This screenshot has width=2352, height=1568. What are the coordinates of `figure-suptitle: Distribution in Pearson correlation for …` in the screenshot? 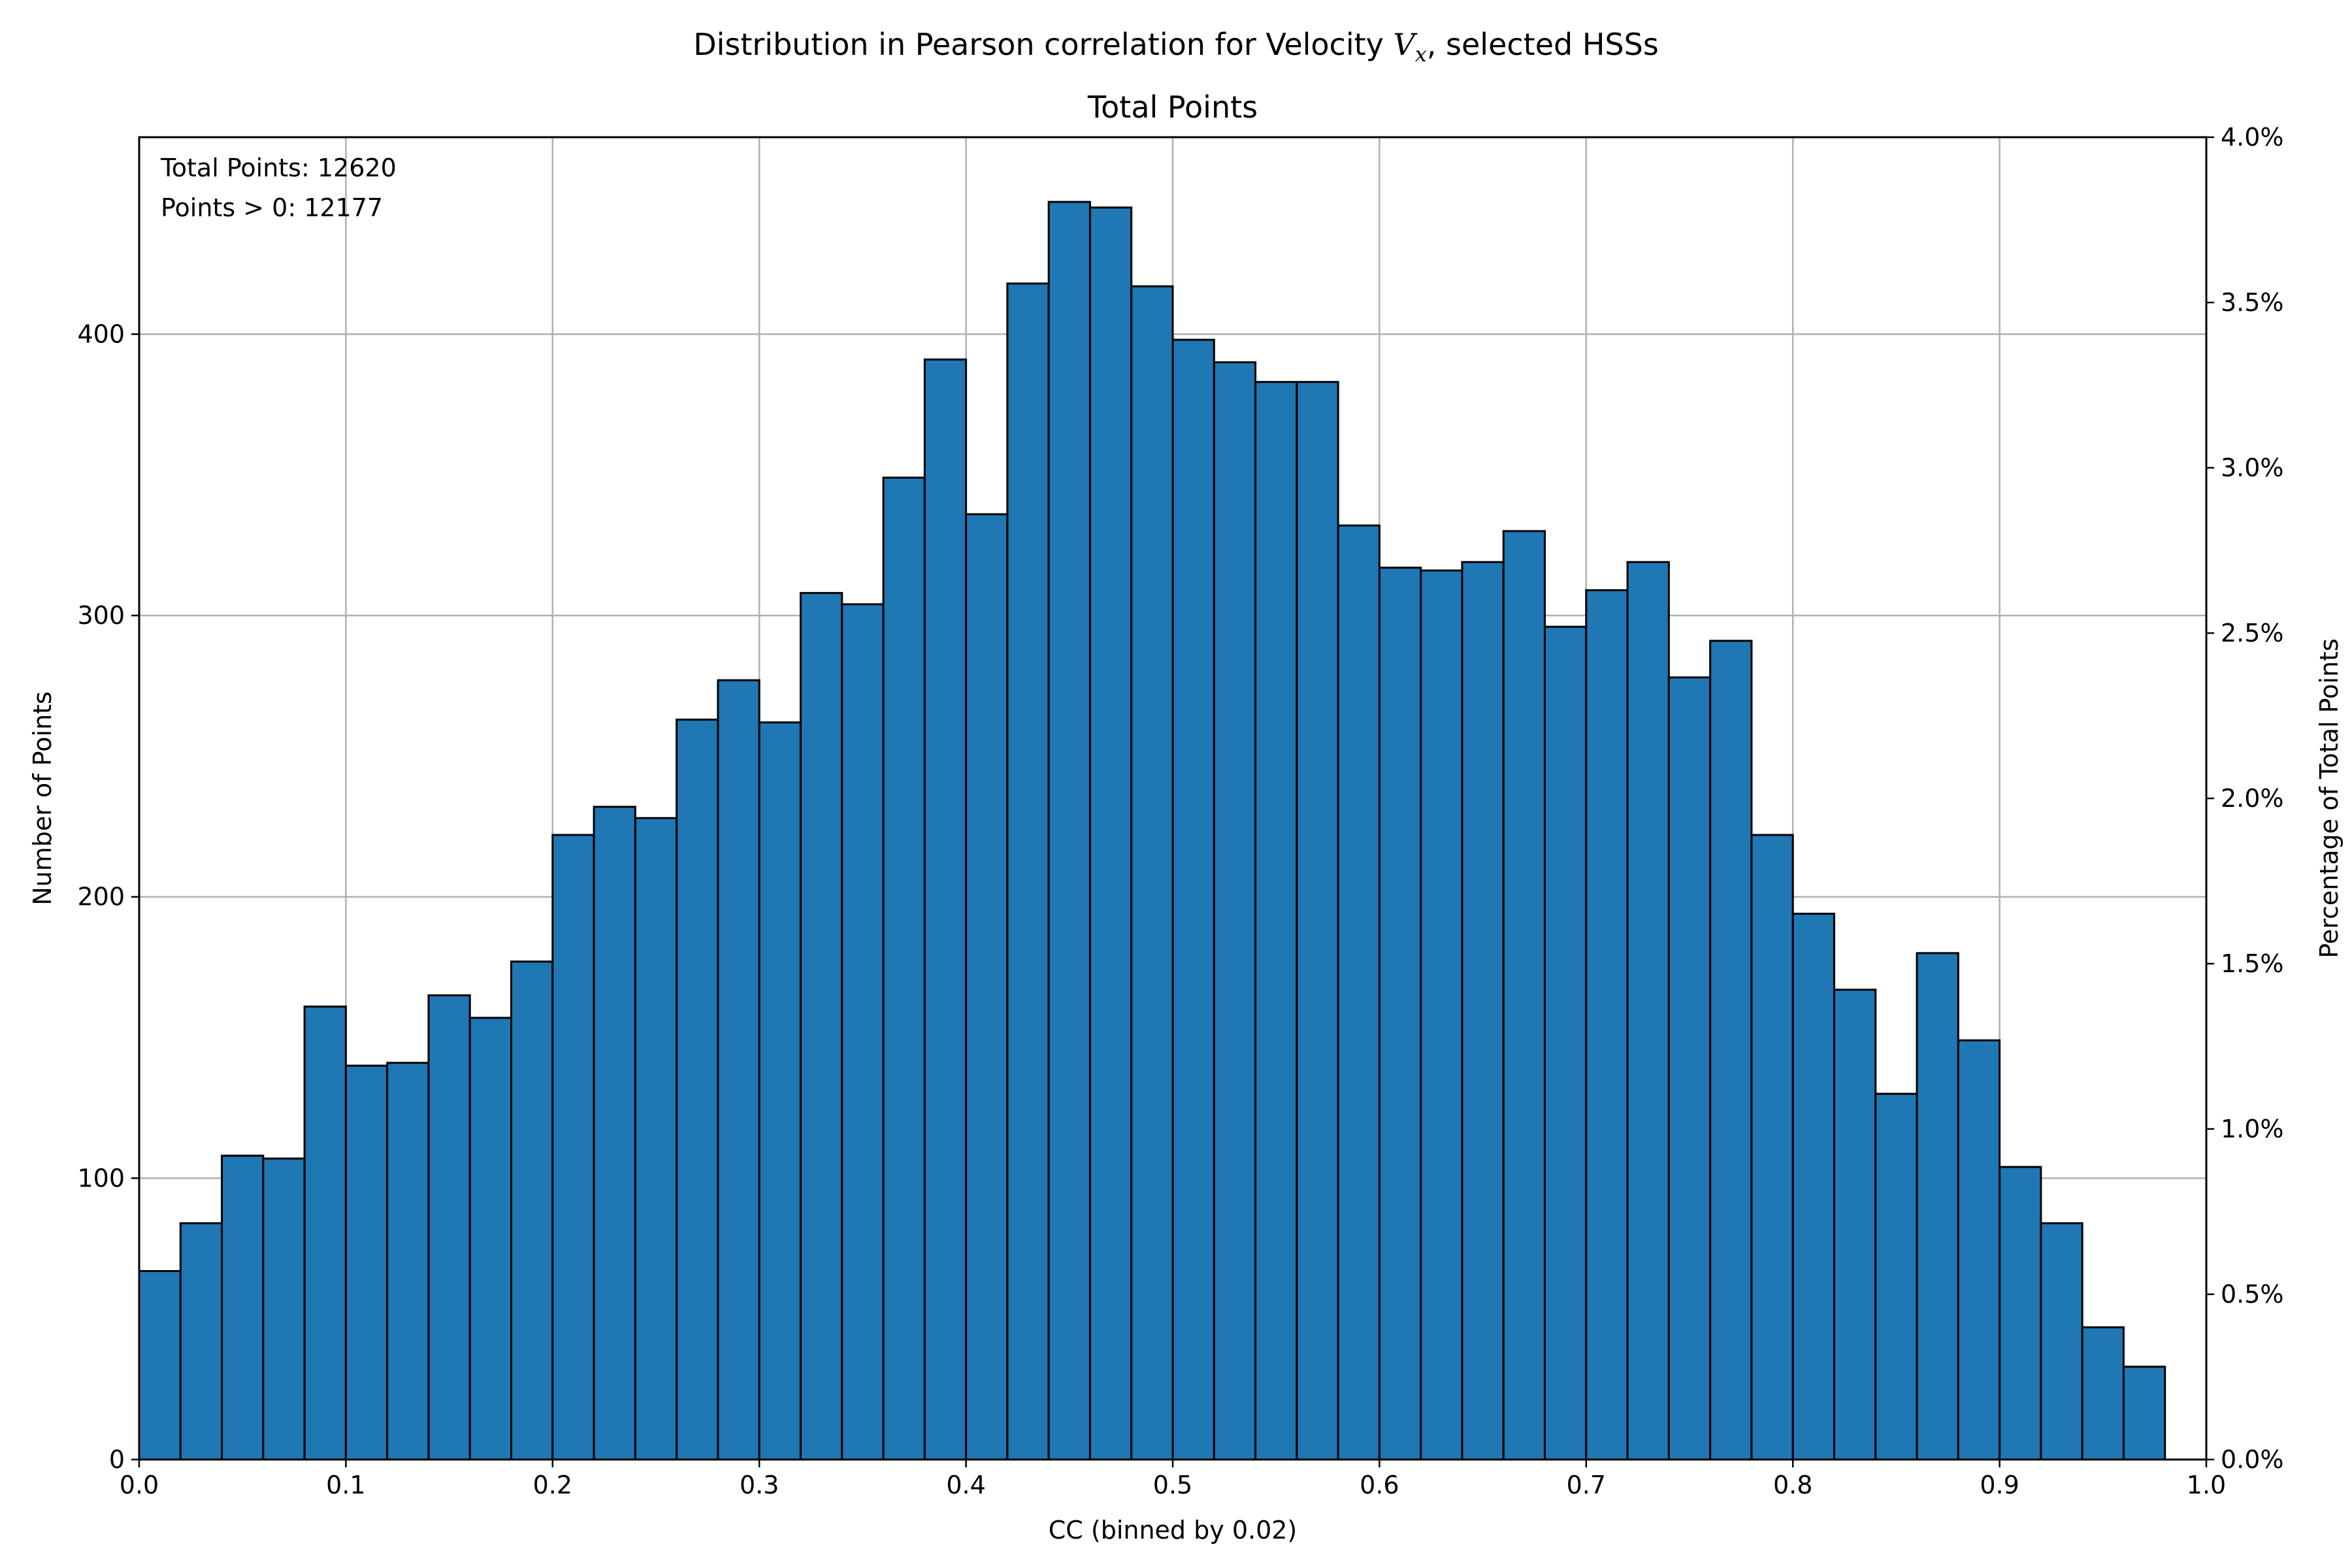 It's located at (1176, 47).